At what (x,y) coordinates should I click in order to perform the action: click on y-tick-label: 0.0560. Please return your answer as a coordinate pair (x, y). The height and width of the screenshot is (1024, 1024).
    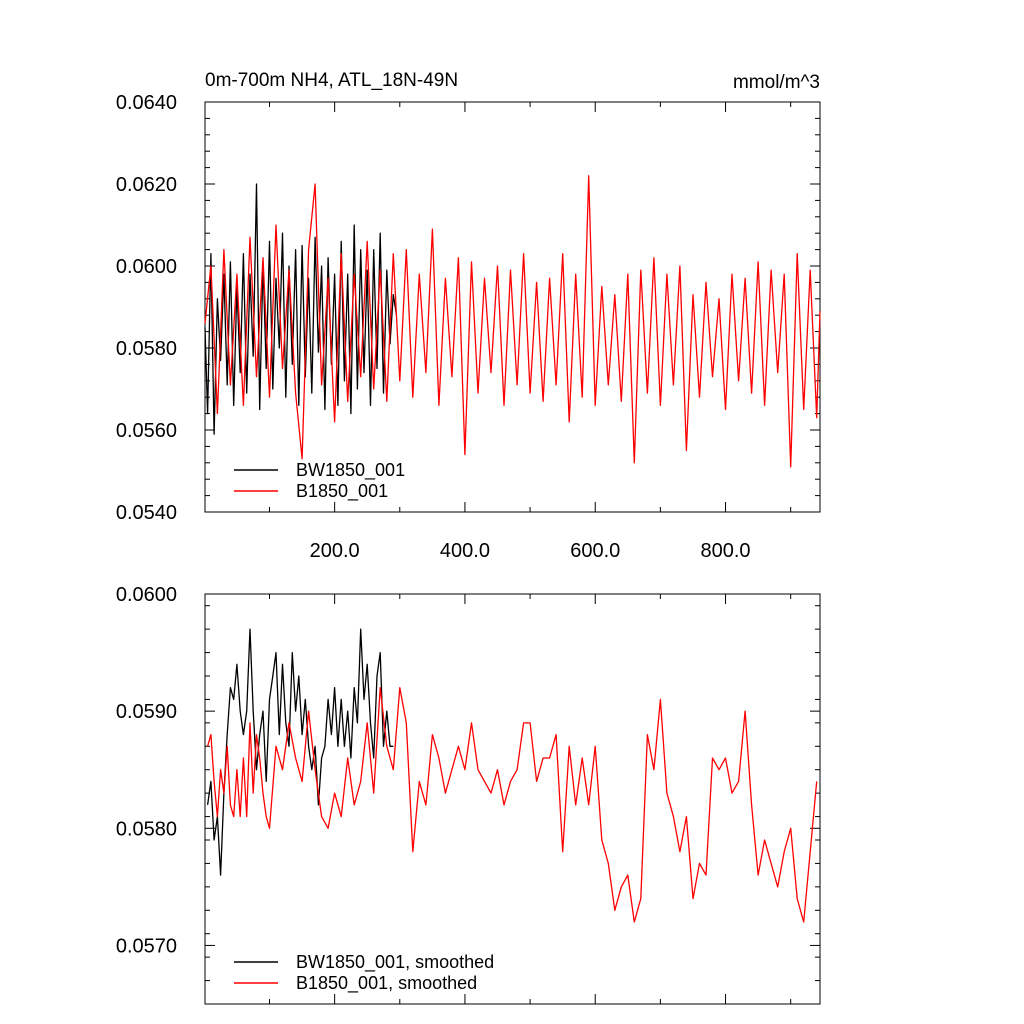
    Looking at the image, I should click on (146, 431).